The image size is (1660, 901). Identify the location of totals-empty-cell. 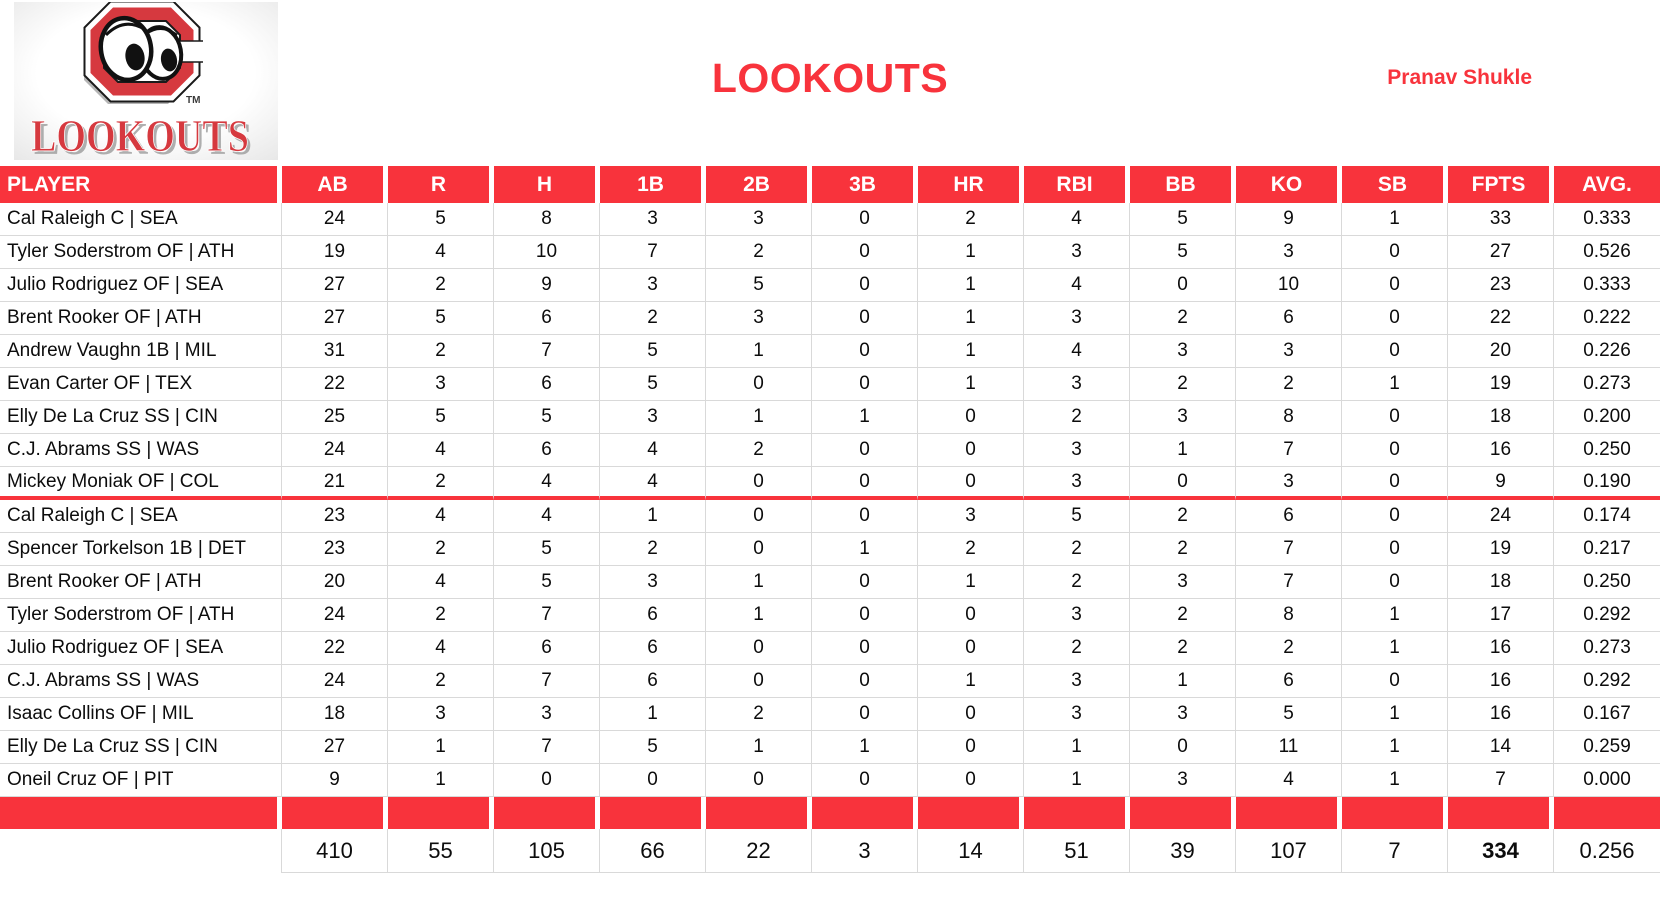
(141, 851).